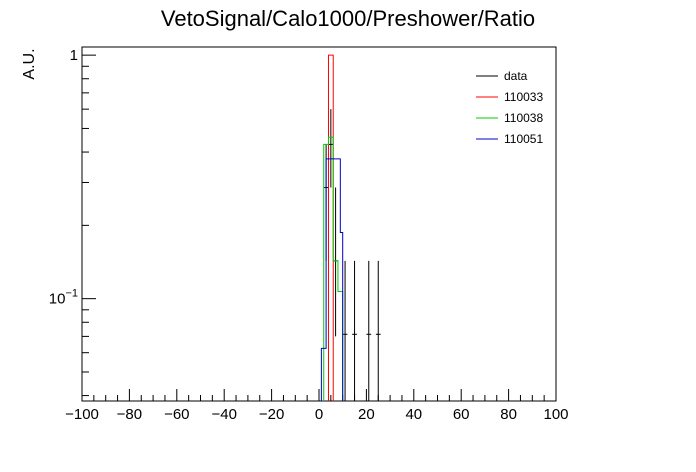 The width and height of the screenshot is (696, 472). Describe the element at coordinates (63, 298) in the screenshot. I see `y-tick-label: 10−1` at that location.